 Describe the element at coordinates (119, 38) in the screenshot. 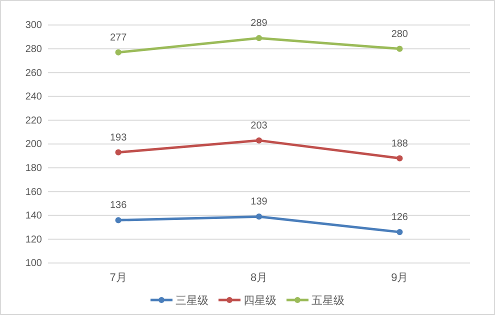

I see `data-label: 277` at that location.